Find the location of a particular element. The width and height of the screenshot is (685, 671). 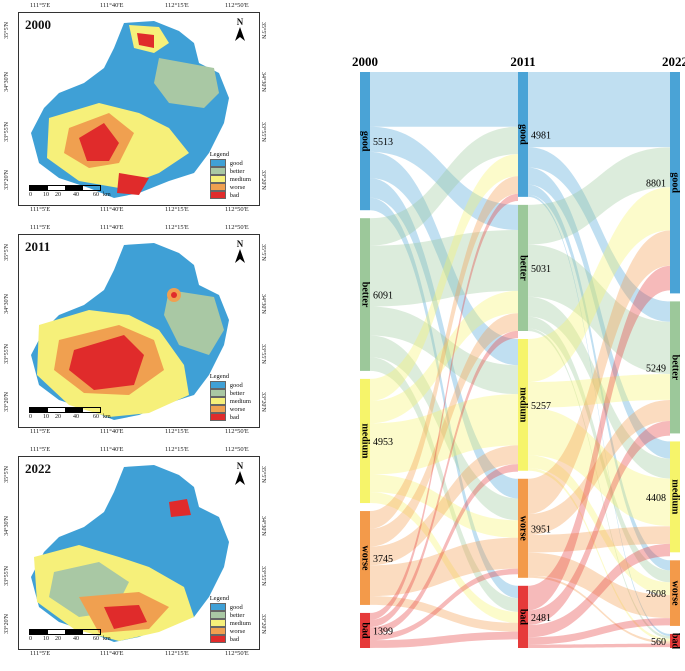

sankey-link-better-to-bad is located at coordinates (599, 483).